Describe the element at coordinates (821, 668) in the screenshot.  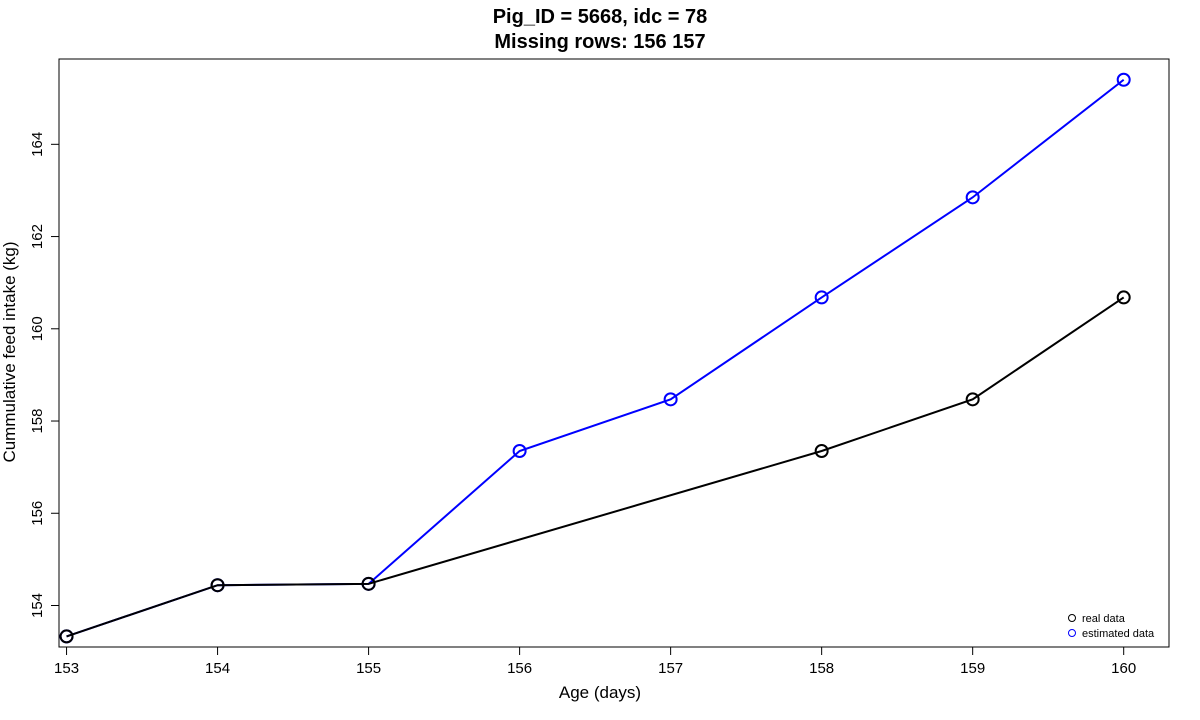
I see `x-tick-label: 158` at that location.